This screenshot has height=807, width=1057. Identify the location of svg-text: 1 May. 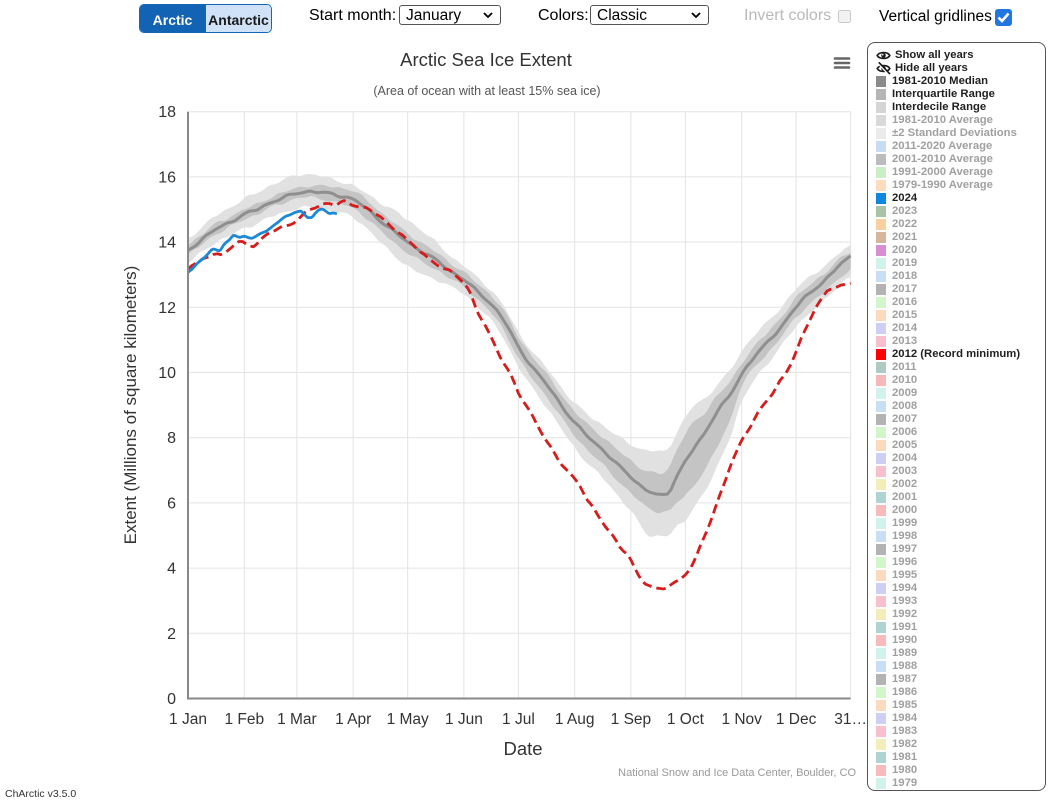
(408, 719).